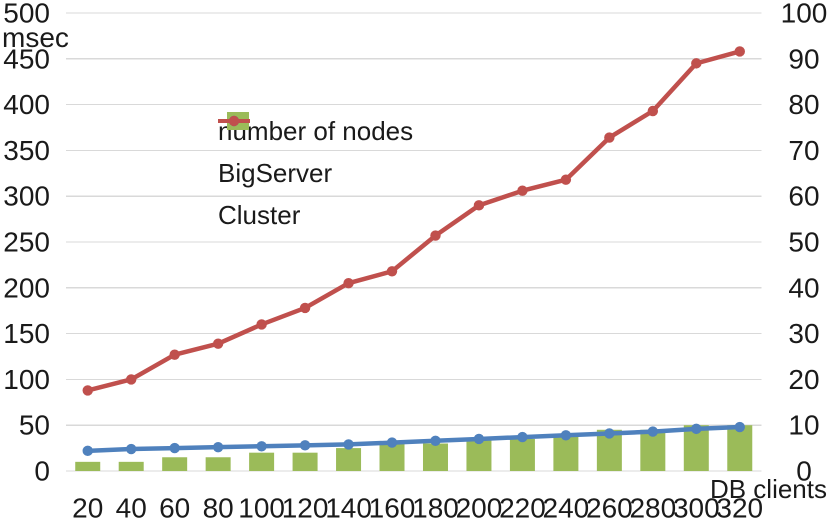 The image size is (830, 521). I want to click on left-axis-tick-label: 150, so click(26, 333).